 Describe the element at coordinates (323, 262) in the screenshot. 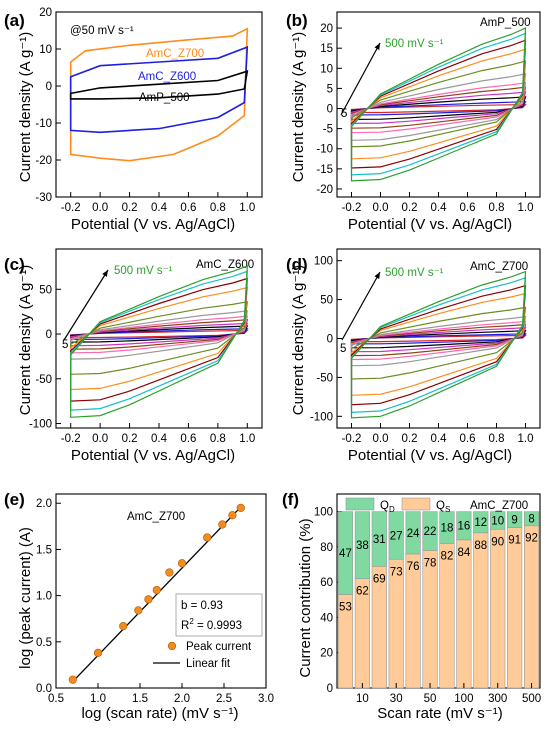

I see `y-tick-label: 100` at that location.